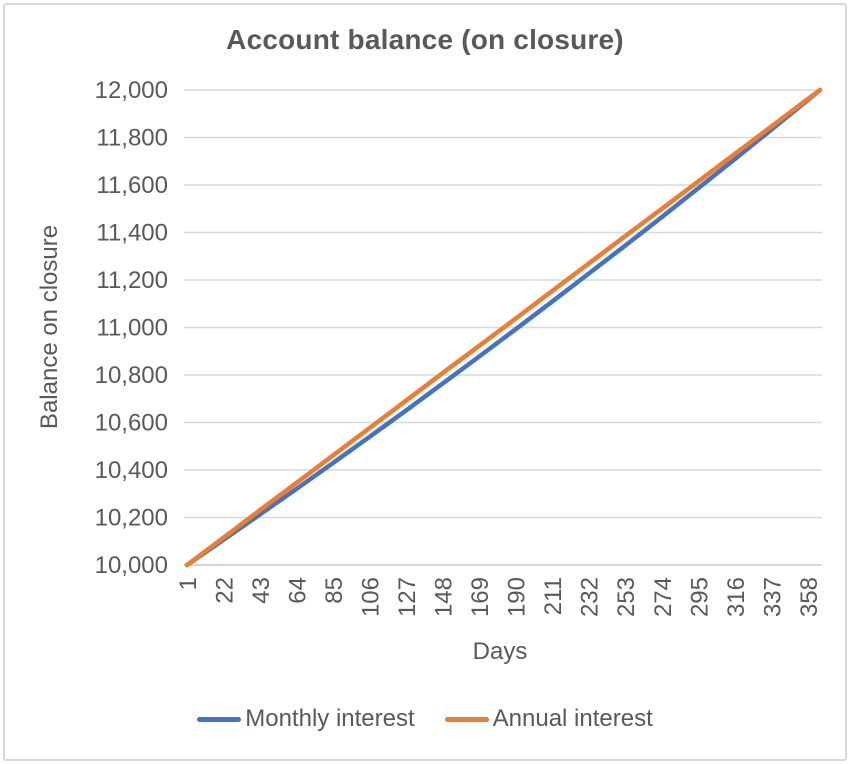 This screenshot has height=764, width=850. What do you see at coordinates (663, 597) in the screenshot?
I see `x-tick-label: 274` at bounding box center [663, 597].